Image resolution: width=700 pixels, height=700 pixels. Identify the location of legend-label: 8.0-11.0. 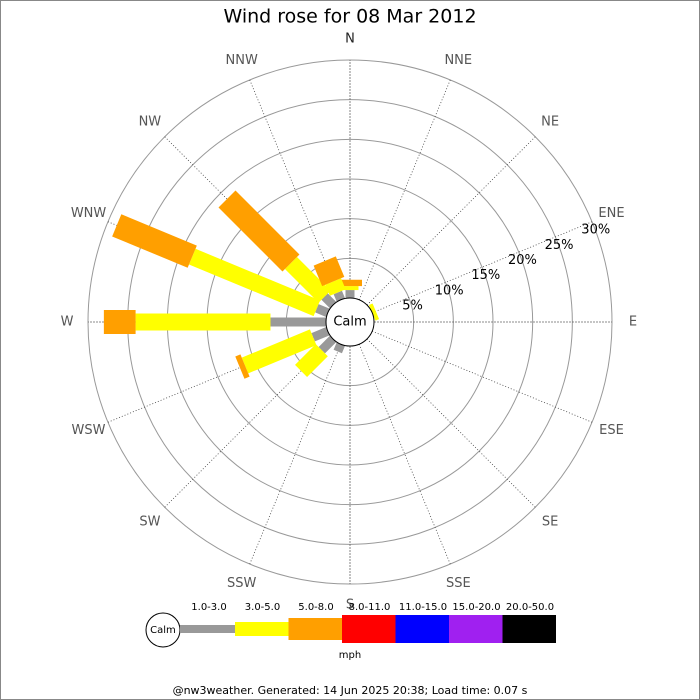
(370, 607).